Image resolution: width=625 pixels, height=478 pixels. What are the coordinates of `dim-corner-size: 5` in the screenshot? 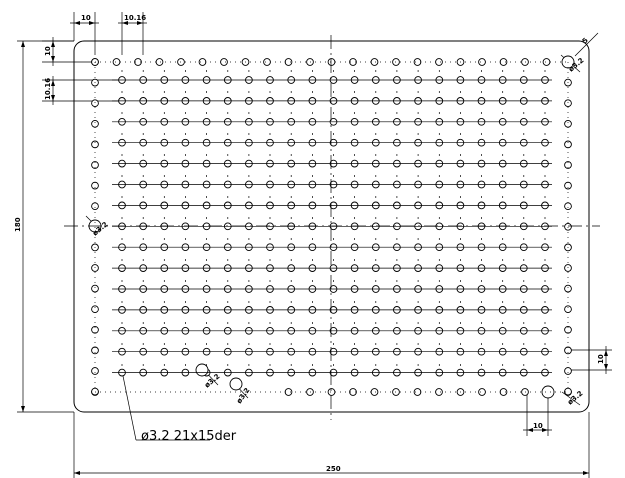 It's located at (585, 40).